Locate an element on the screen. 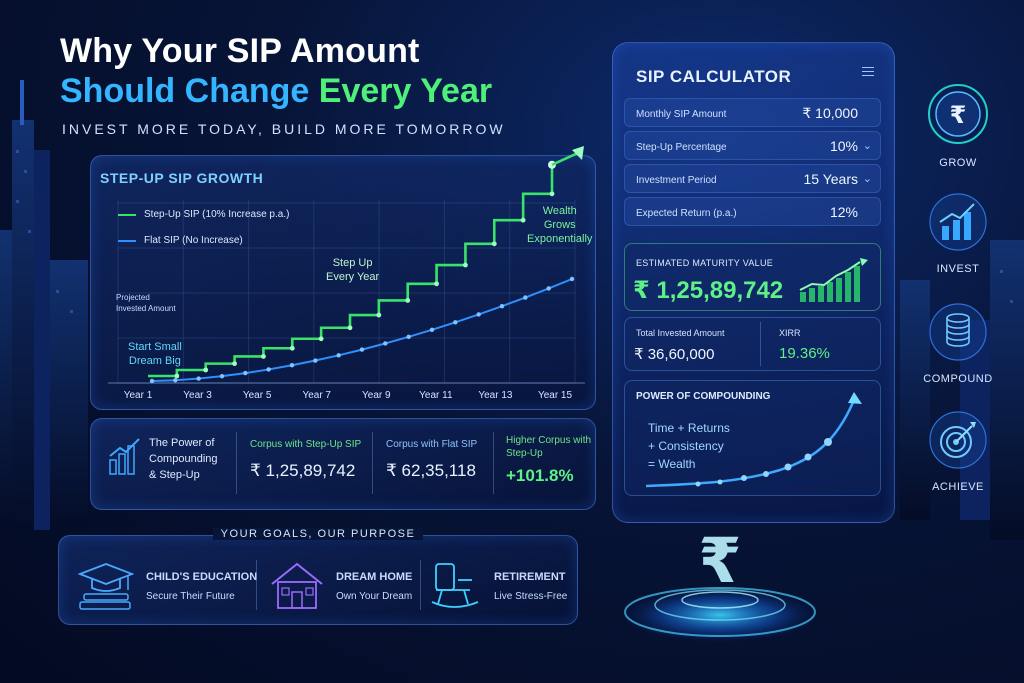 The width and height of the screenshot is (1024, 683). invested-xirr-card is located at coordinates (752, 344).